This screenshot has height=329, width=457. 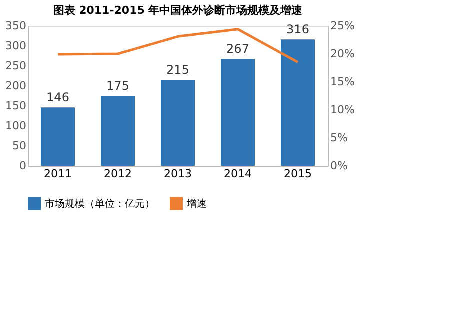 I want to click on data-label: 175, so click(x=118, y=86).